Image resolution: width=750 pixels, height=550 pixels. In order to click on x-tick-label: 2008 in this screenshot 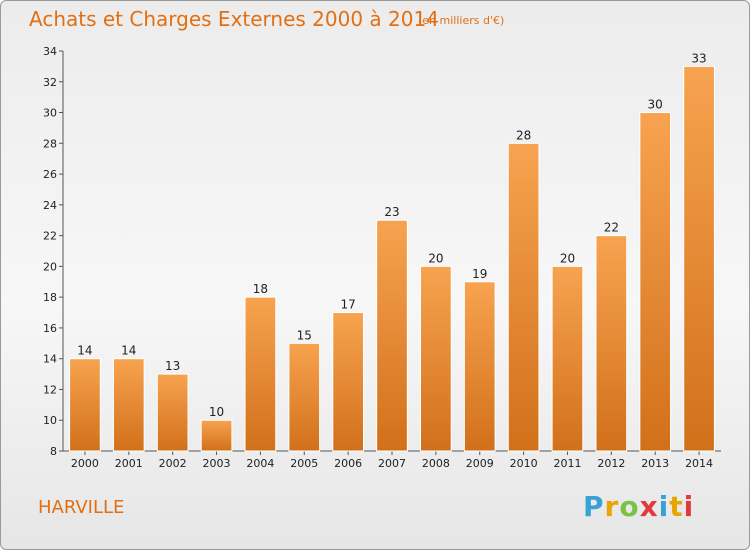, I will do `click(436, 463)`.